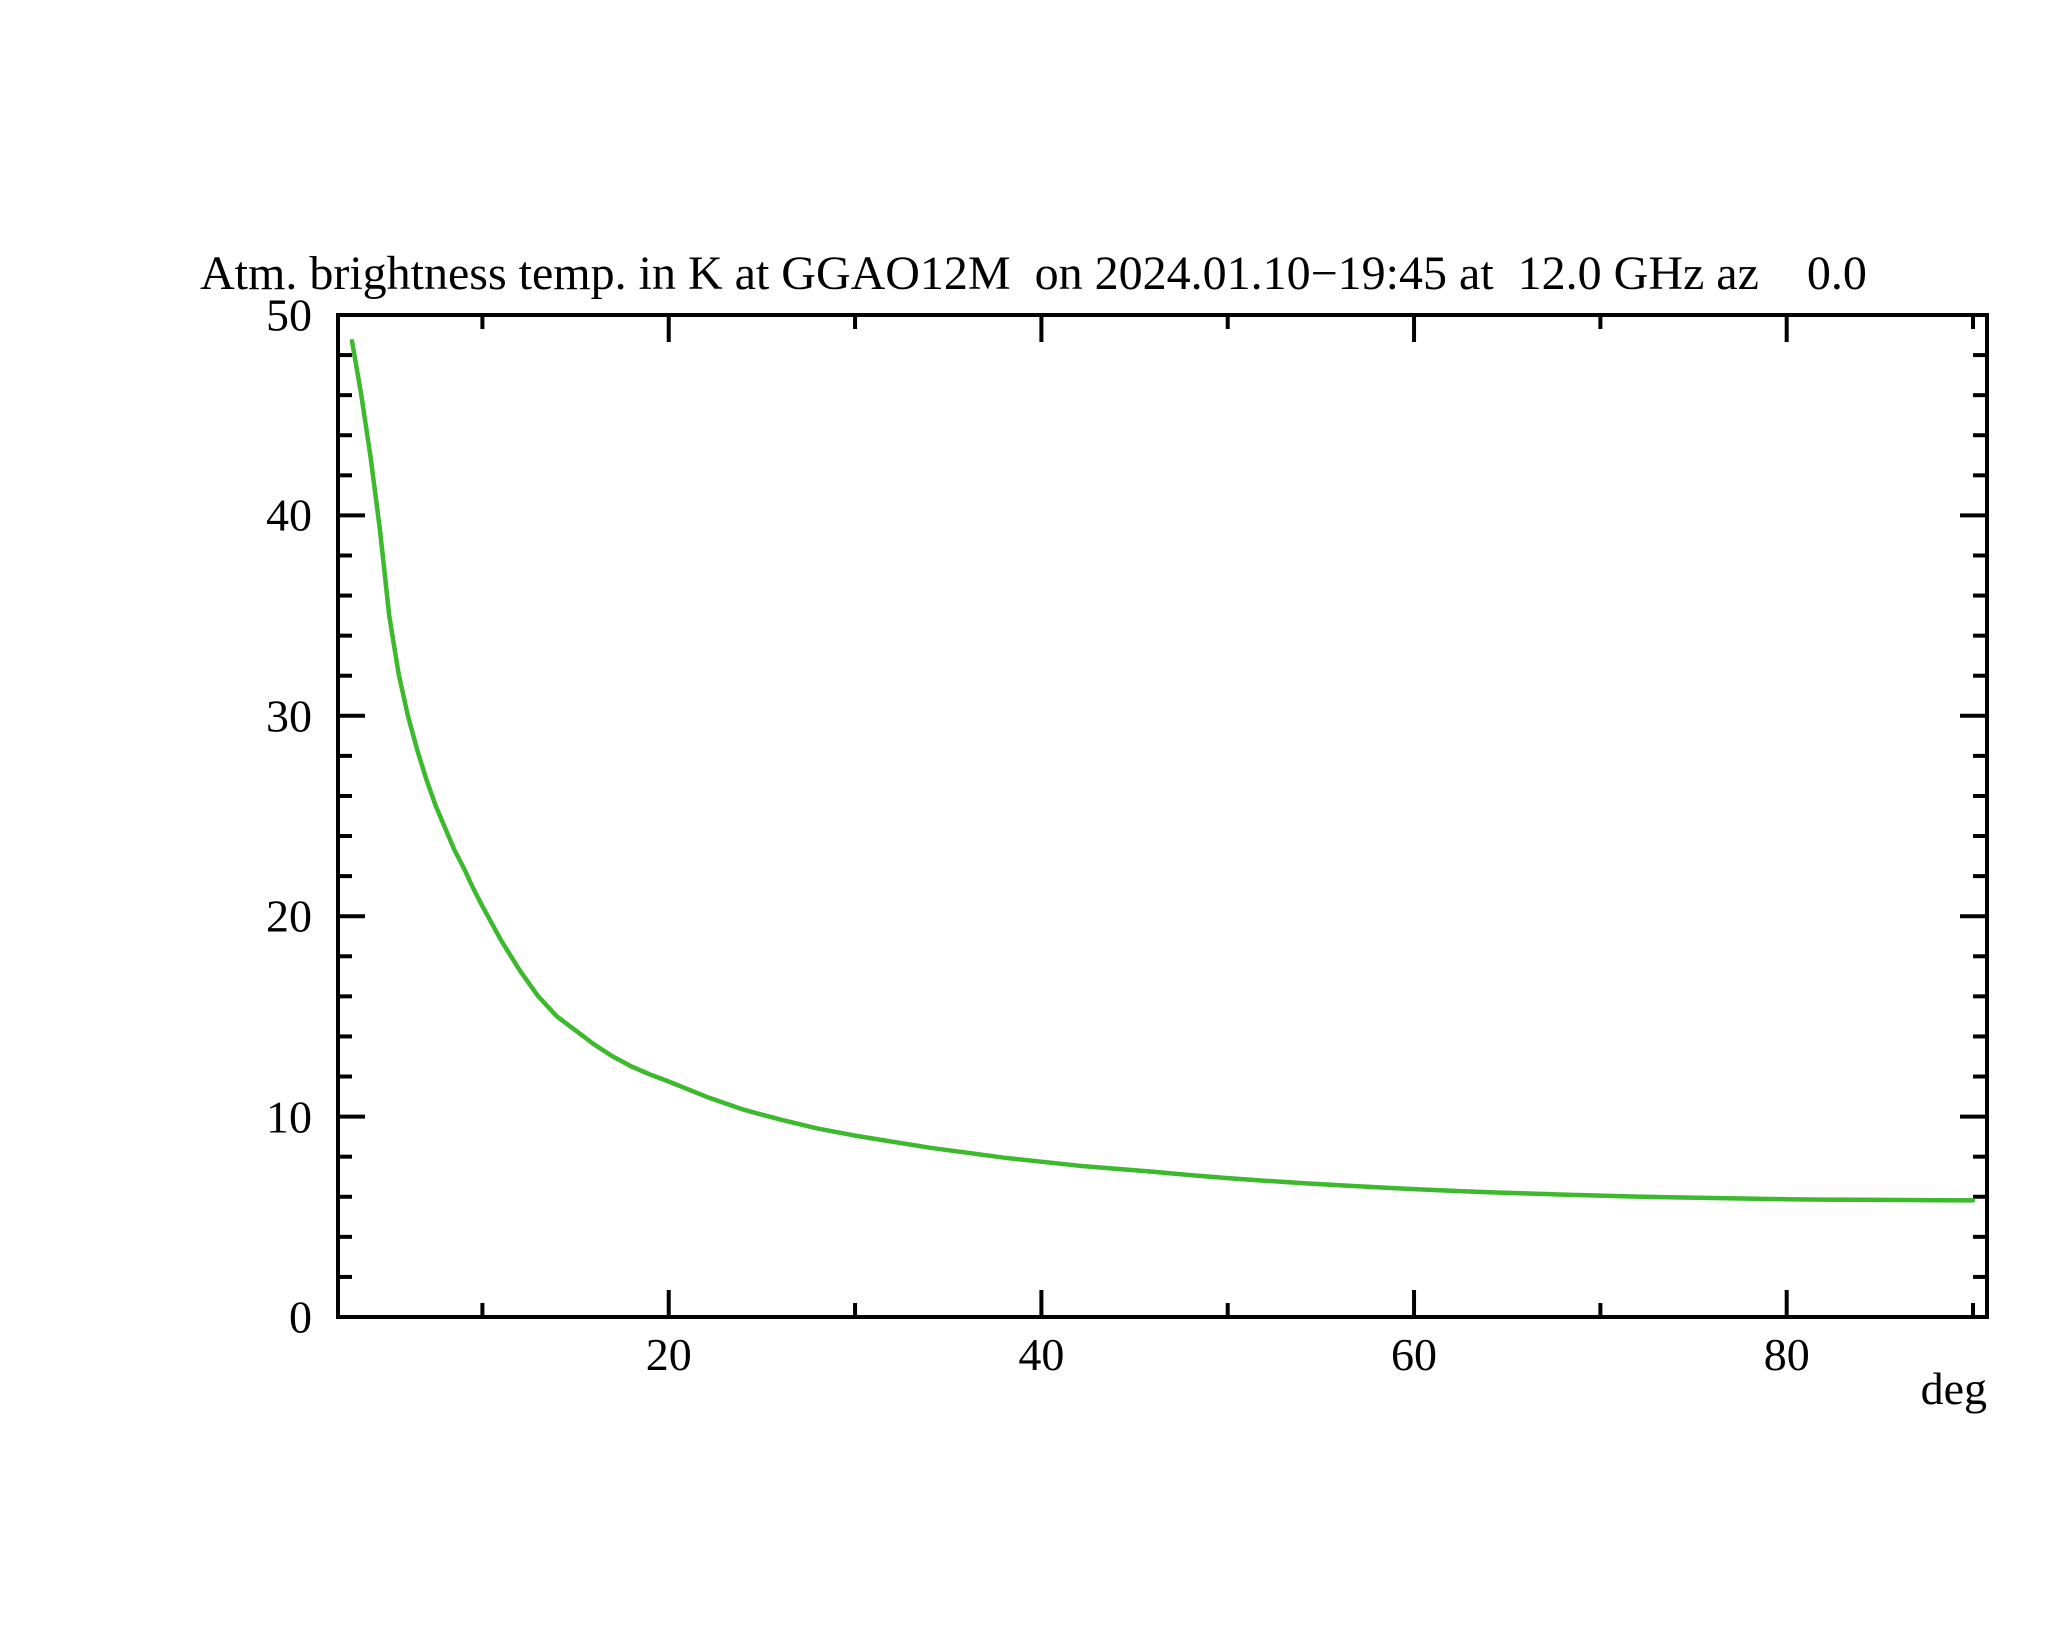 The image size is (2048, 1635). What do you see at coordinates (289, 315) in the screenshot?
I see `y-tick-label: 50` at bounding box center [289, 315].